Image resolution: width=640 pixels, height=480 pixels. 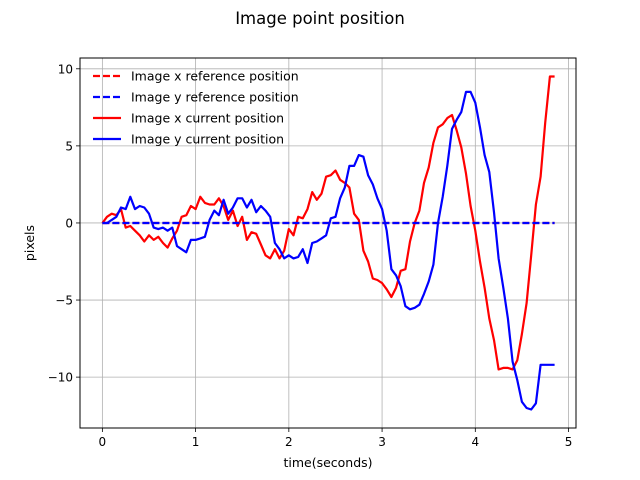 What do you see at coordinates (215, 76) in the screenshot?
I see `legend-label-1: Image x reference position` at bounding box center [215, 76].